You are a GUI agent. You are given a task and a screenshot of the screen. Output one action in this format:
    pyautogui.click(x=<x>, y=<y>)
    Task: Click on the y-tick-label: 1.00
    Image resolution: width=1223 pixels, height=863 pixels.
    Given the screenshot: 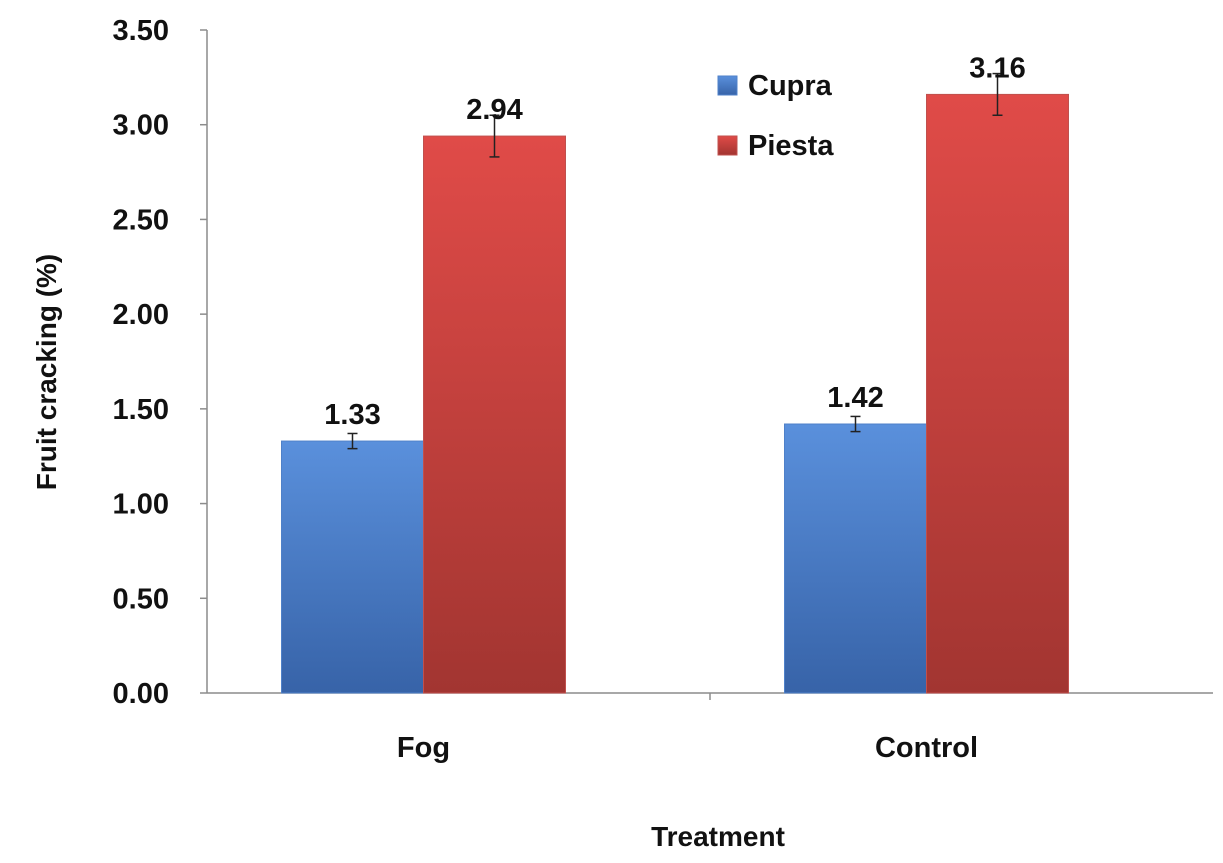 What is the action you would take?
    pyautogui.click(x=141, y=505)
    